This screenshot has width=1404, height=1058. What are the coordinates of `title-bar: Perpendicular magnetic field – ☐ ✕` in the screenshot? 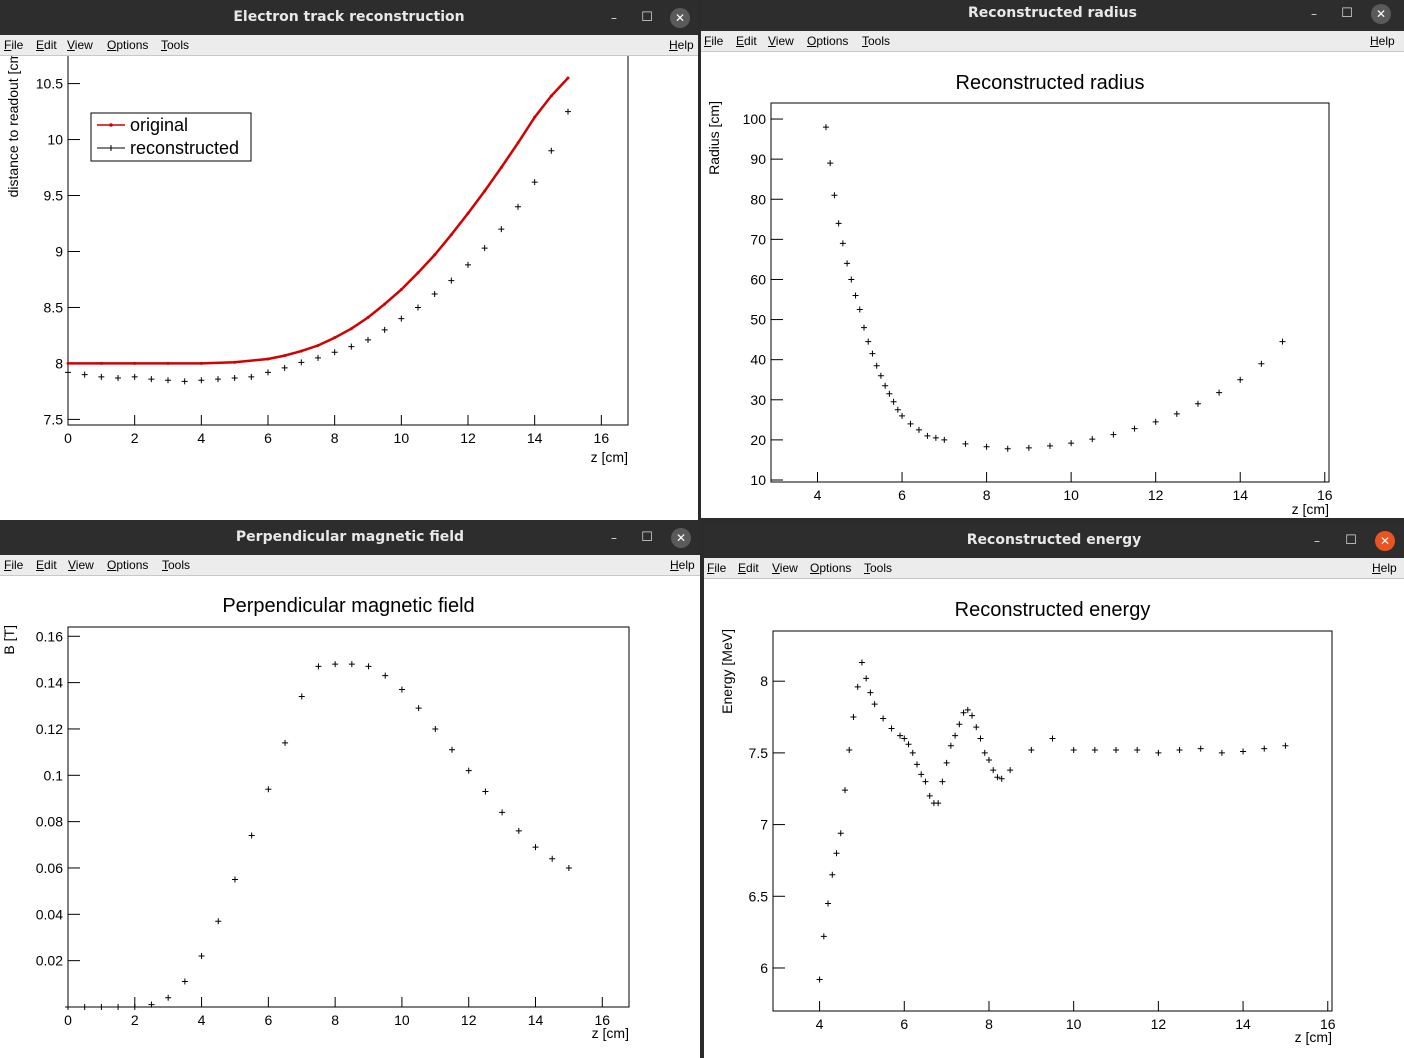 It's located at (350, 537).